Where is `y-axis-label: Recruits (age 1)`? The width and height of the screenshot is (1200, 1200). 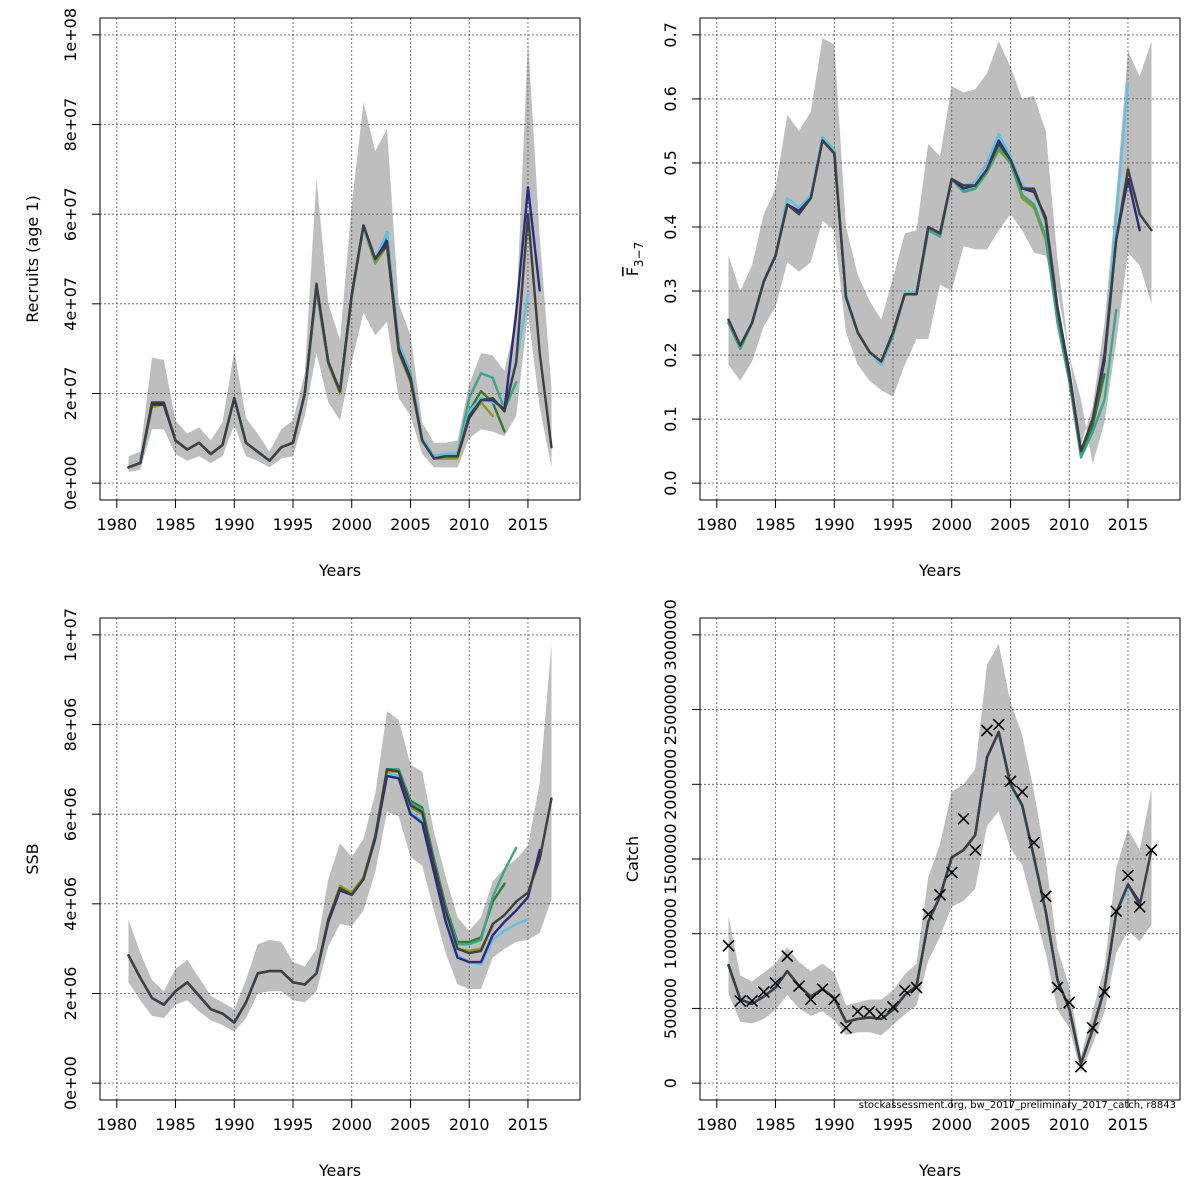
y-axis-label: Recruits (age 1) is located at coordinates (32, 258).